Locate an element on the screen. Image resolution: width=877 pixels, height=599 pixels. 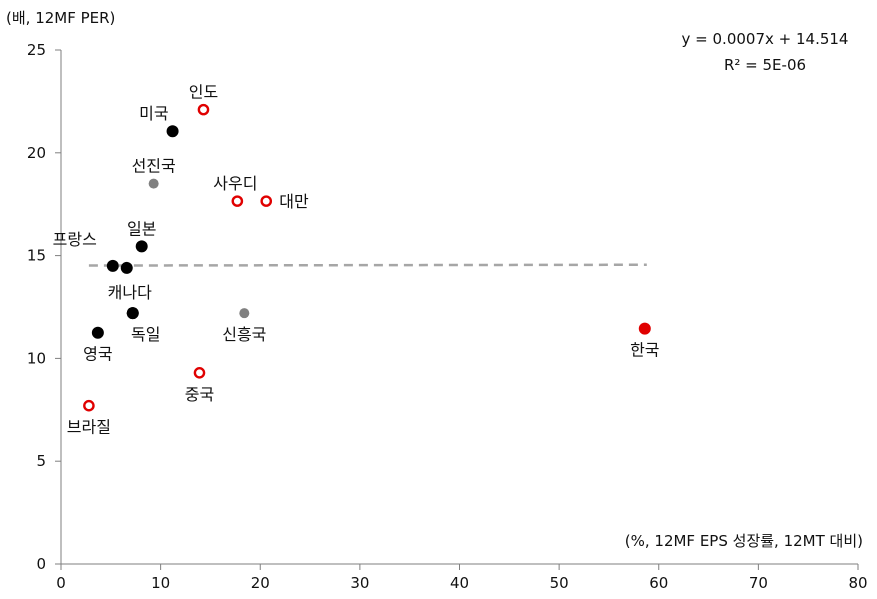
point-label-독일: 독일 is located at coordinates (145, 334).